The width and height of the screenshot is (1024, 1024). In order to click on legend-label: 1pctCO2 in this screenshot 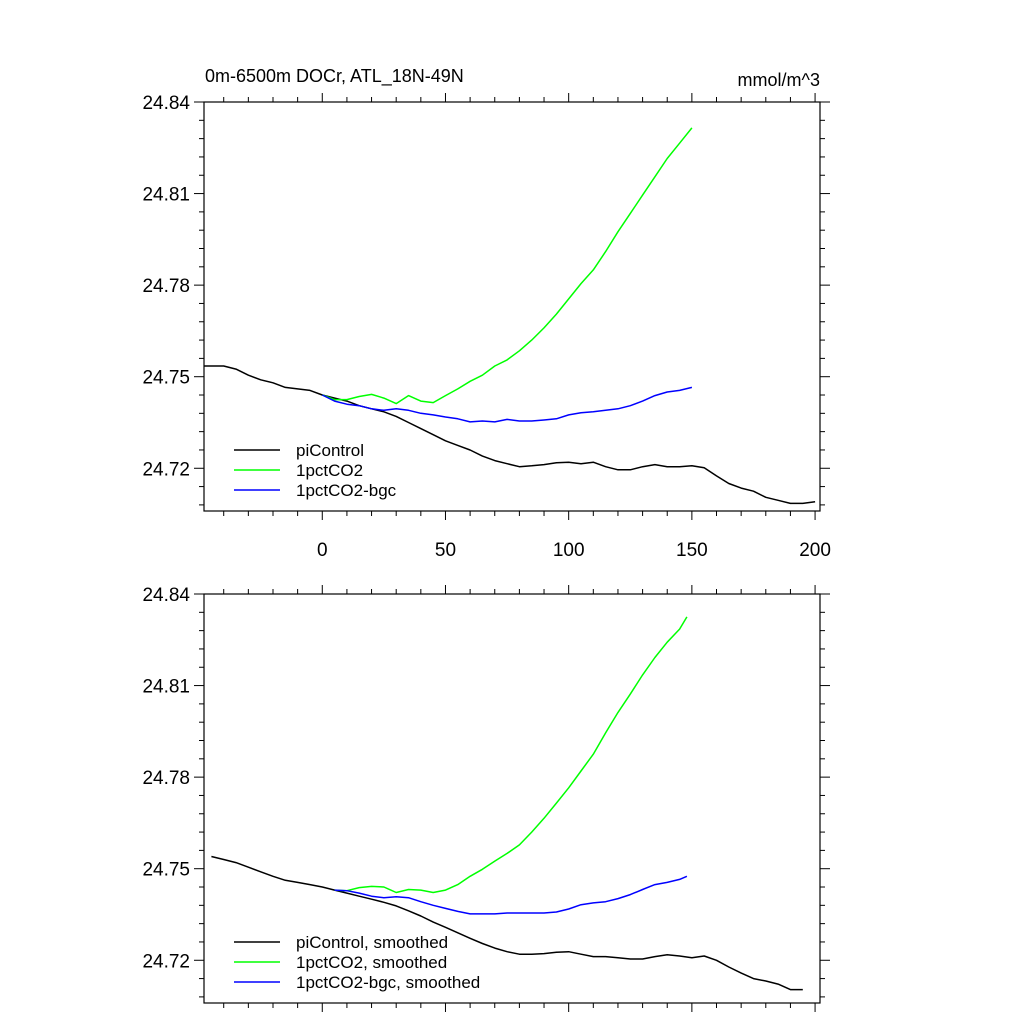, I will do `click(329, 470)`.